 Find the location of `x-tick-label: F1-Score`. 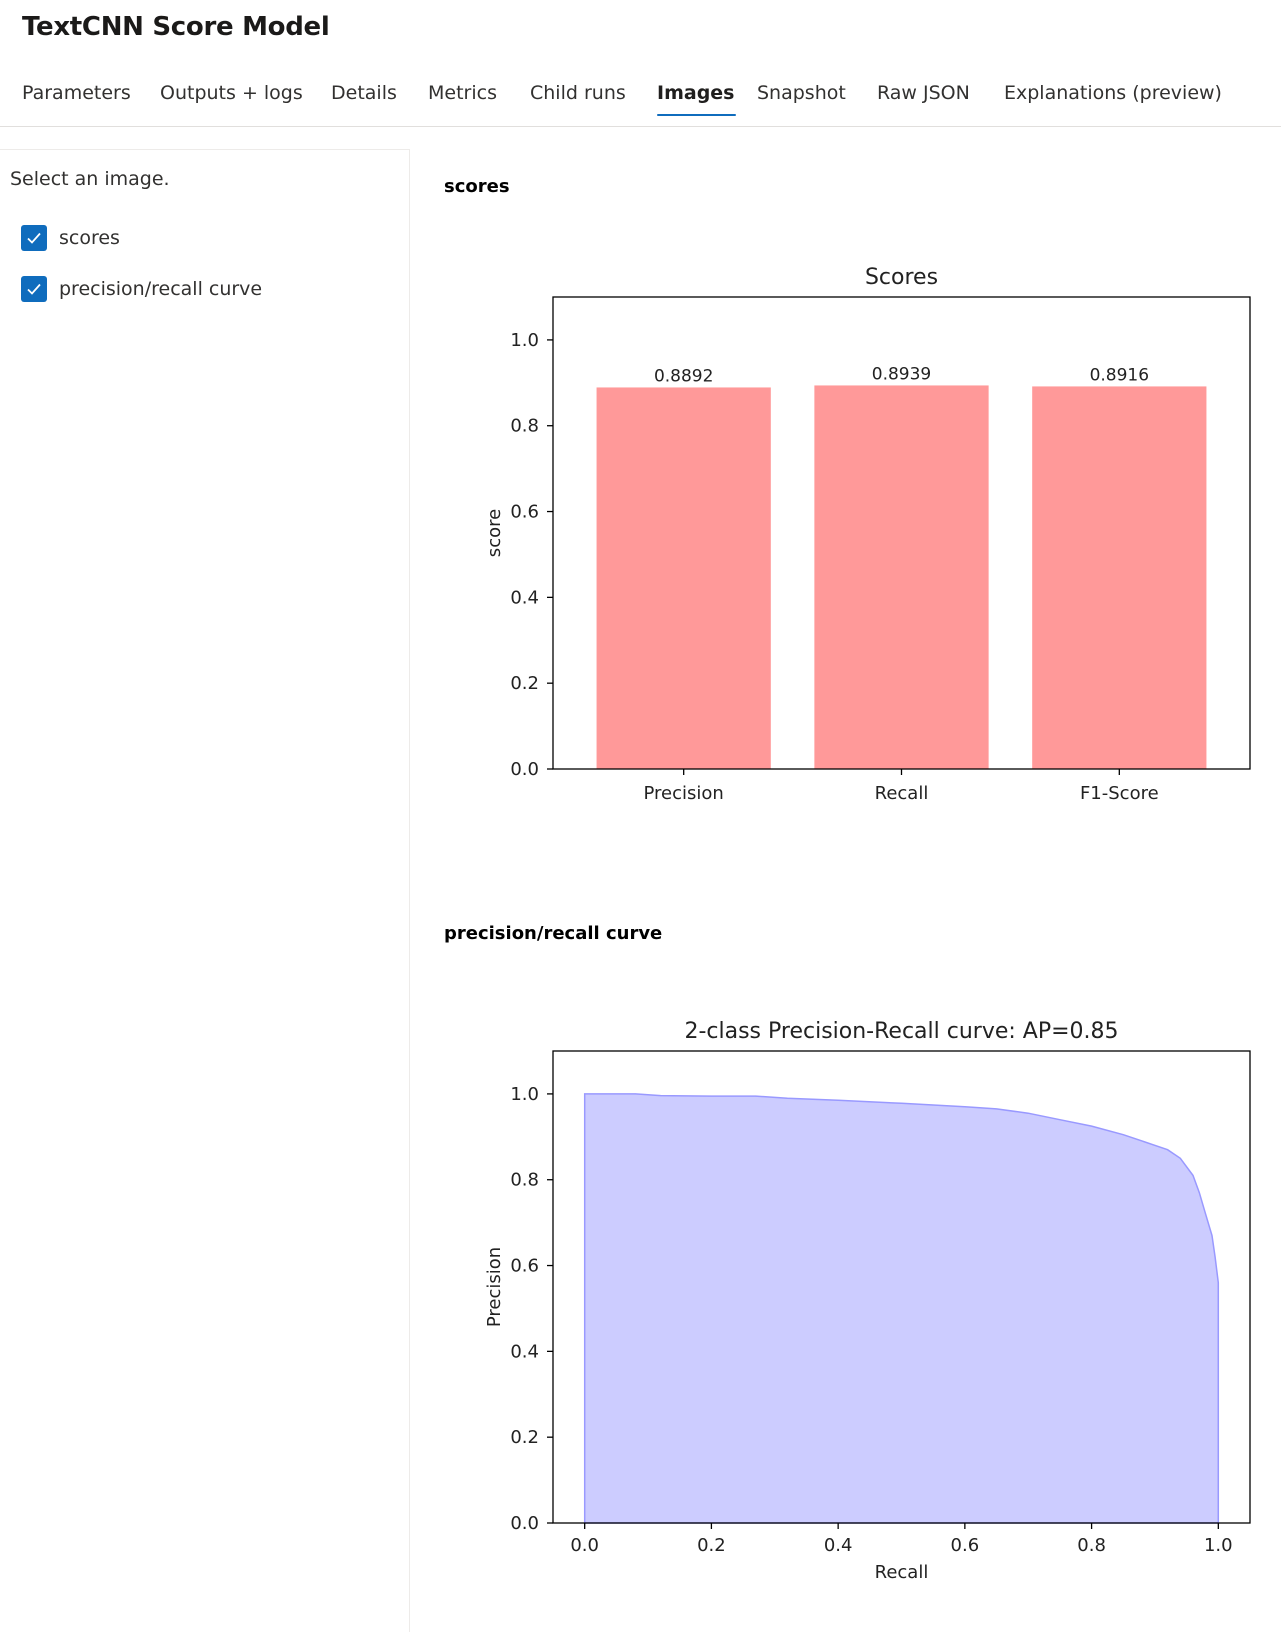

x-tick-label: F1-Score is located at coordinates (1119, 793).